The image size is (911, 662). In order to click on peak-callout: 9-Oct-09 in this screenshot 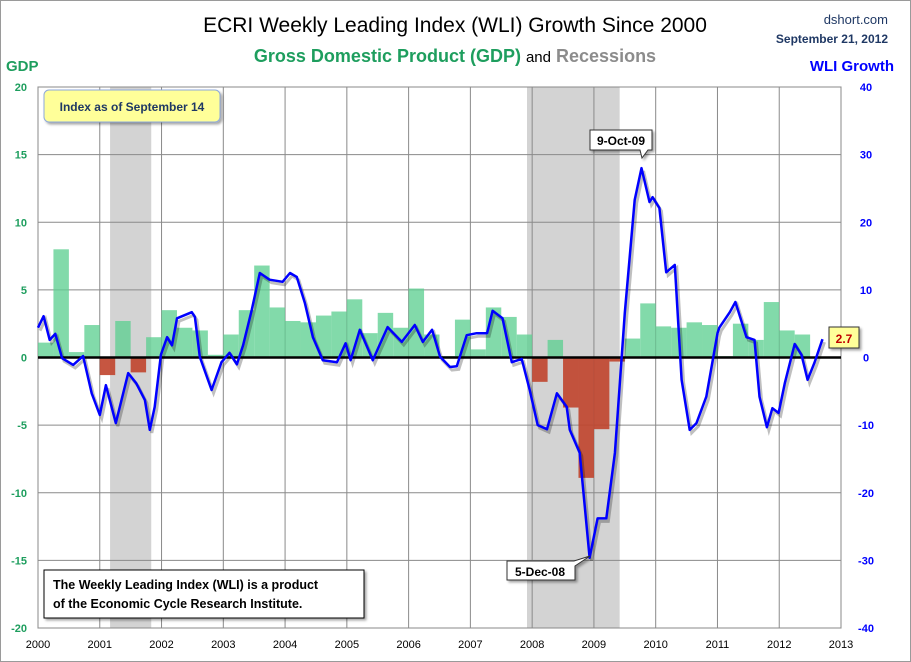, I will do `click(621, 144)`.